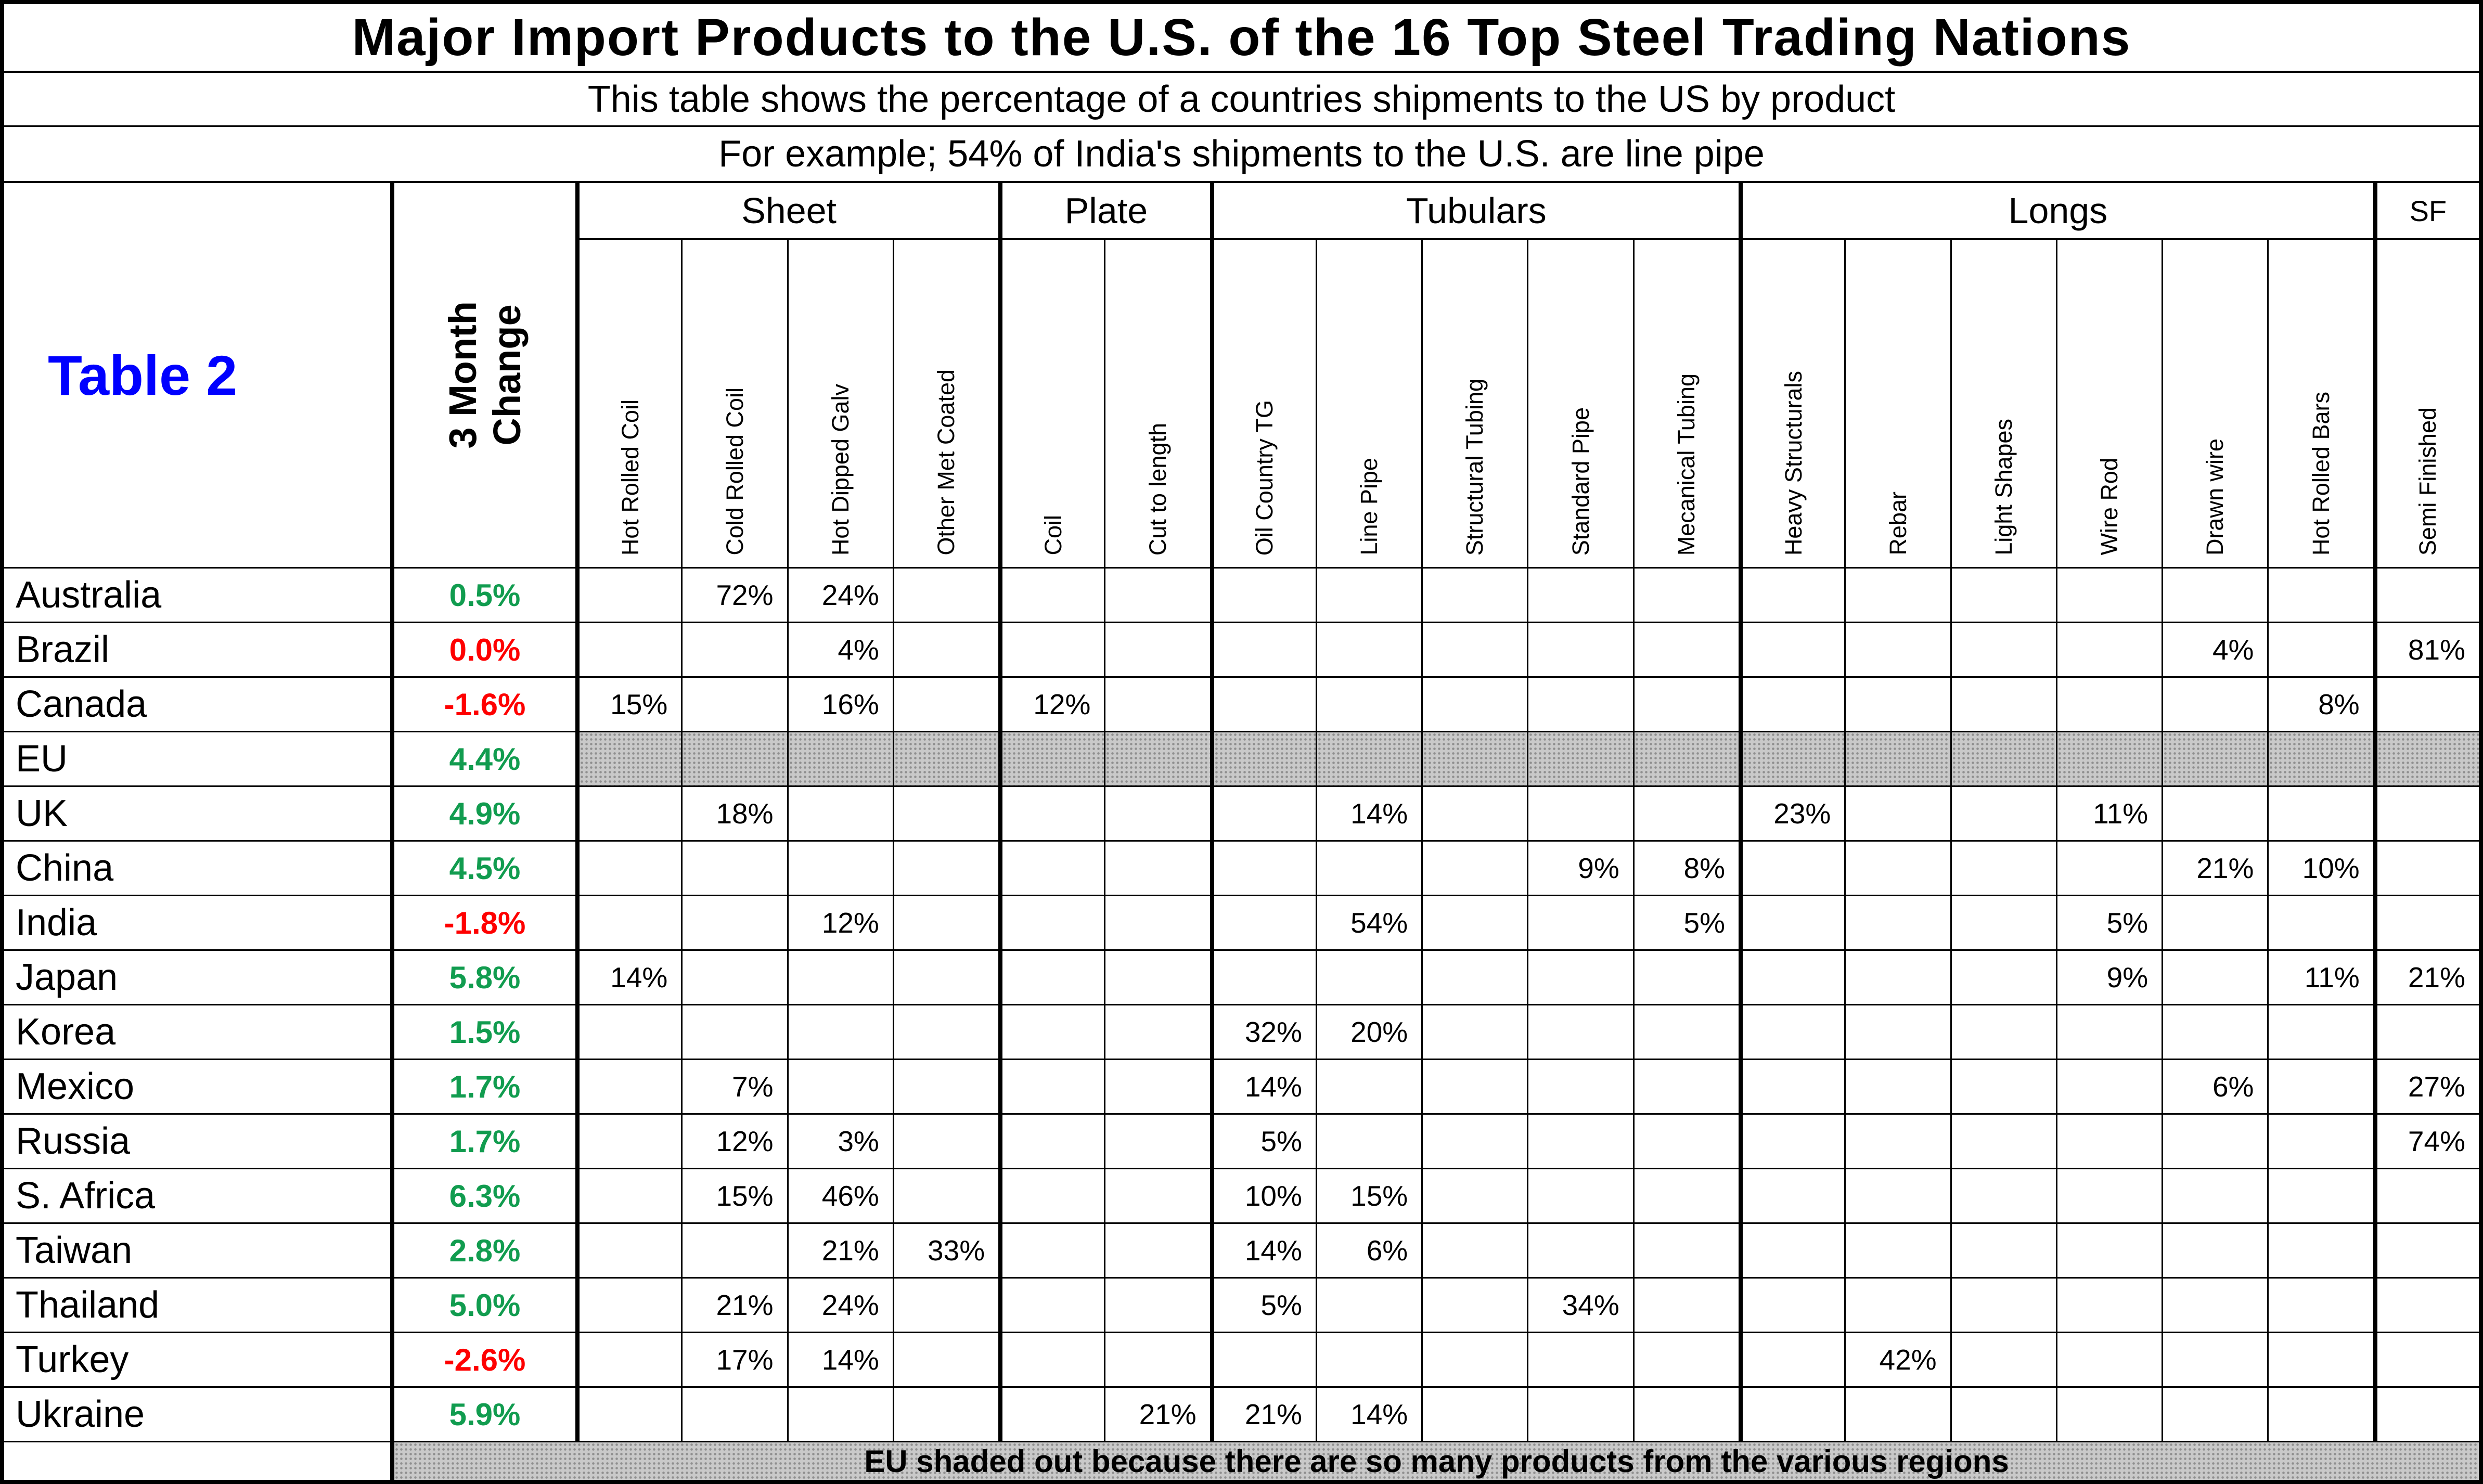  I want to click on cell-mexico-structural-tubing, so click(1474, 1086).